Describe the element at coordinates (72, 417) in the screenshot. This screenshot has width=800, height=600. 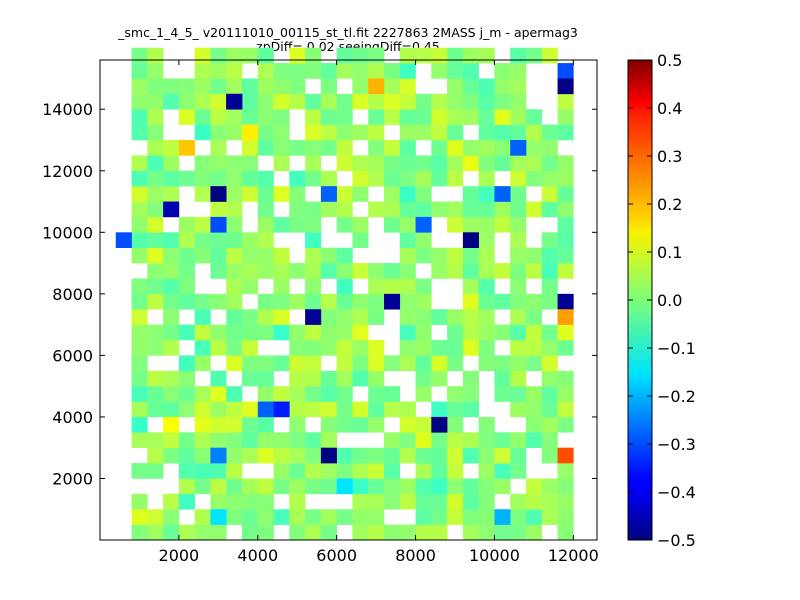
I see `y-tick-label: 4000` at that location.